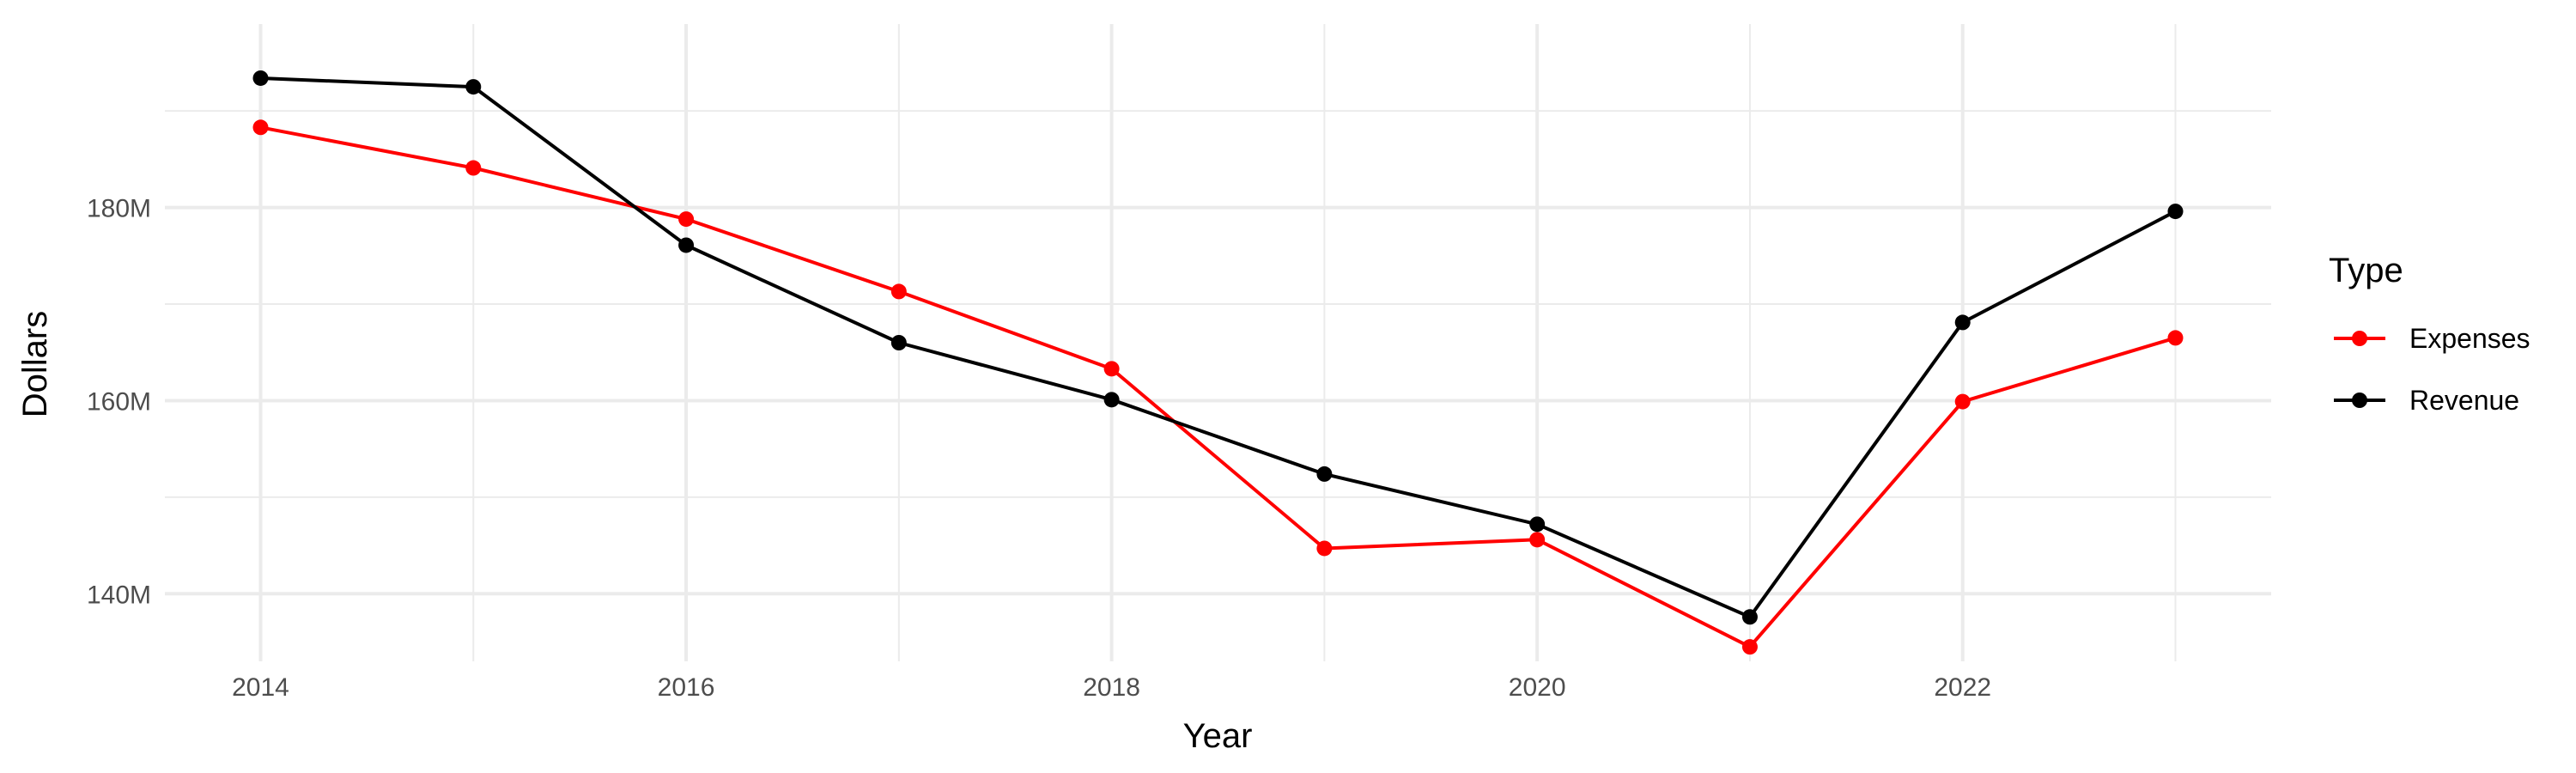  What do you see at coordinates (2366, 270) in the screenshot?
I see `legend-title: Type` at bounding box center [2366, 270].